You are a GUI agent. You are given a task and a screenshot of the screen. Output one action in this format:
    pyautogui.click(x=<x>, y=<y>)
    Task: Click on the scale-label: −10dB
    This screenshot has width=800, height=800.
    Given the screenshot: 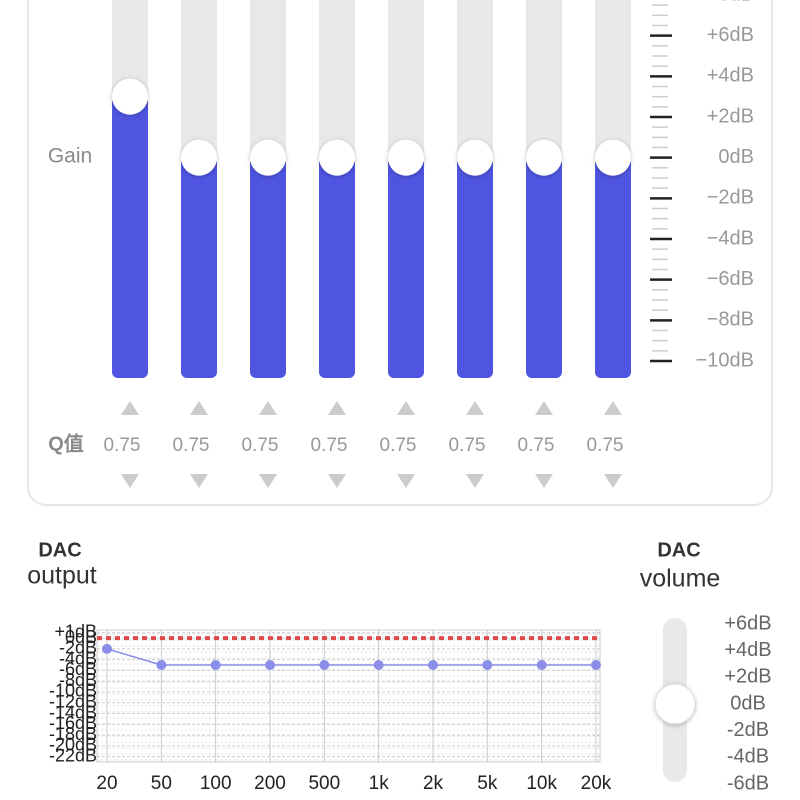 What is the action you would take?
    pyautogui.click(x=725, y=360)
    